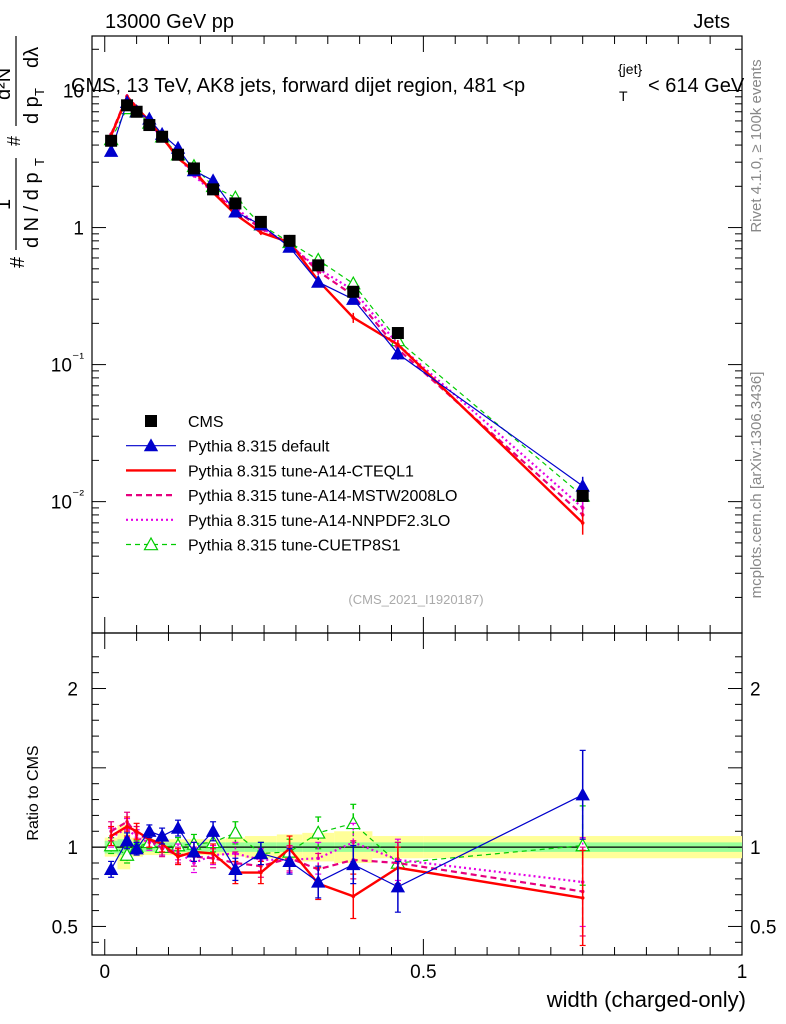 The width and height of the screenshot is (786, 1024). I want to click on ratio-y-tick-label: 1, so click(72, 848).